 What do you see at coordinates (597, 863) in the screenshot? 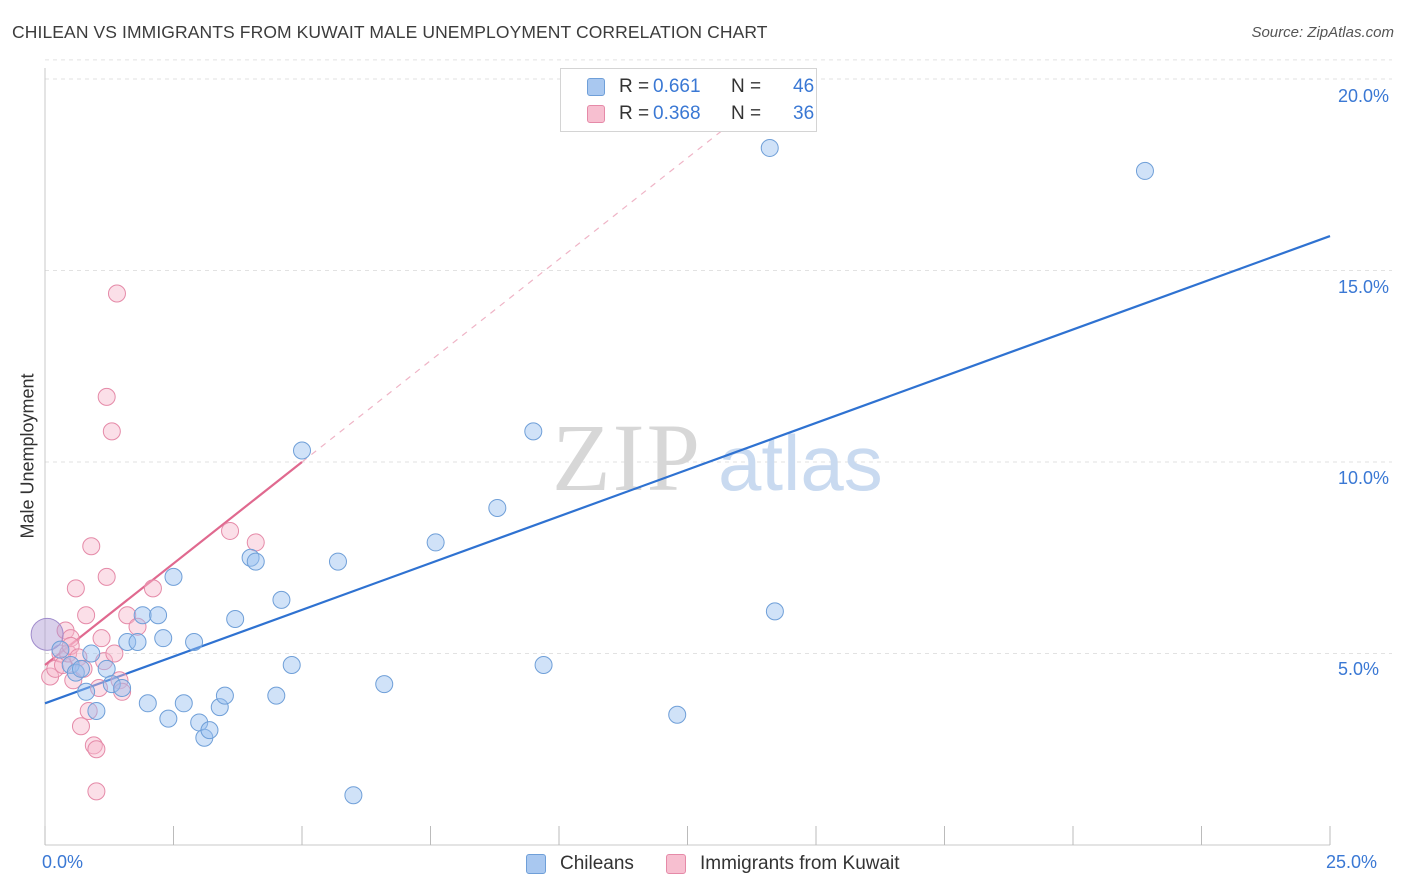
I see `bottom-legend-label: Chileans` at bounding box center [597, 863].